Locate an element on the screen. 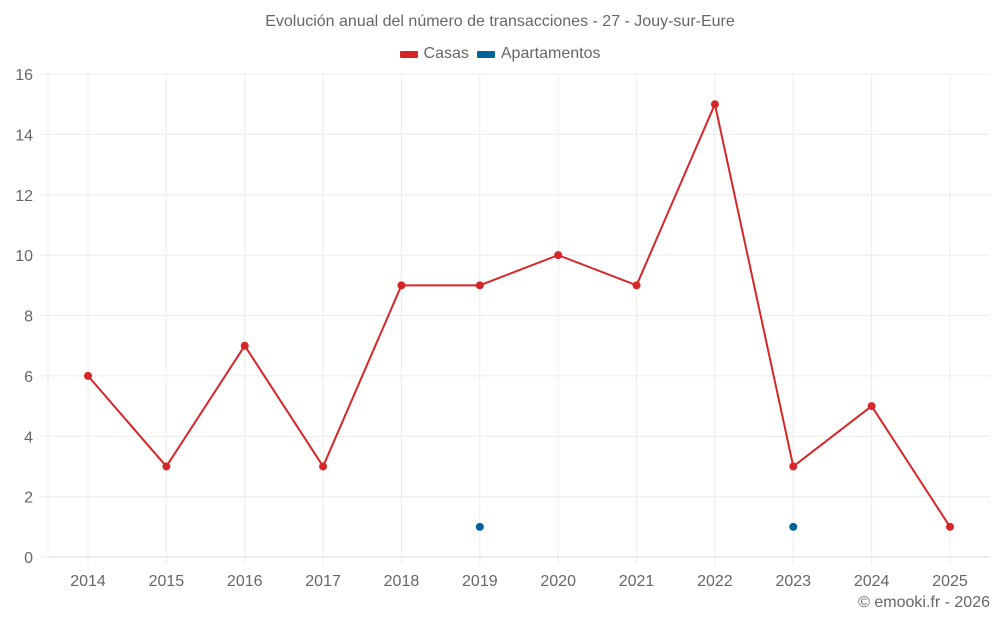 Image resolution: width=1000 pixels, height=625 pixels. x-tick-label: 2014 is located at coordinates (88, 581).